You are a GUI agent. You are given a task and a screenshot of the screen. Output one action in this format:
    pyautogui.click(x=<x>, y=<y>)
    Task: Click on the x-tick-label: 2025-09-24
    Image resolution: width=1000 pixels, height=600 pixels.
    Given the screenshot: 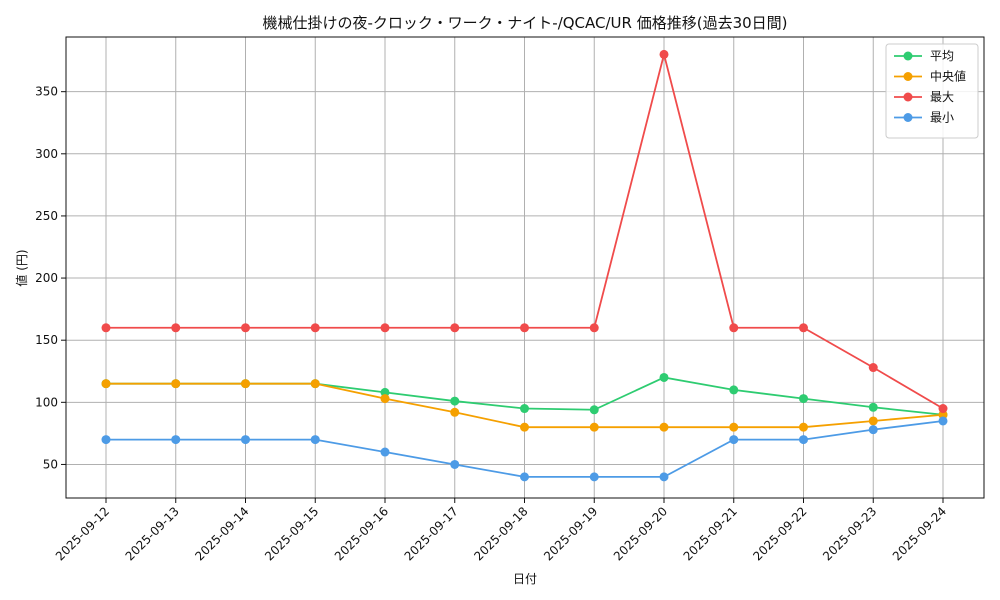 What is the action you would take?
    pyautogui.click(x=919, y=533)
    